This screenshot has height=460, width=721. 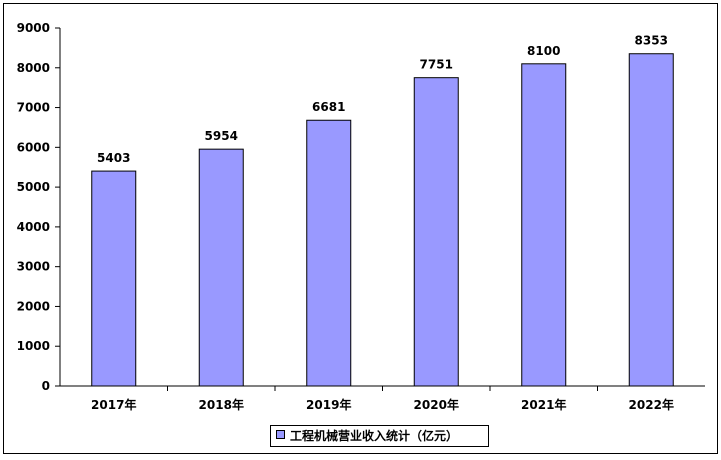 I want to click on legend: 工程机械营业收入统计（亿元）, so click(x=379, y=436).